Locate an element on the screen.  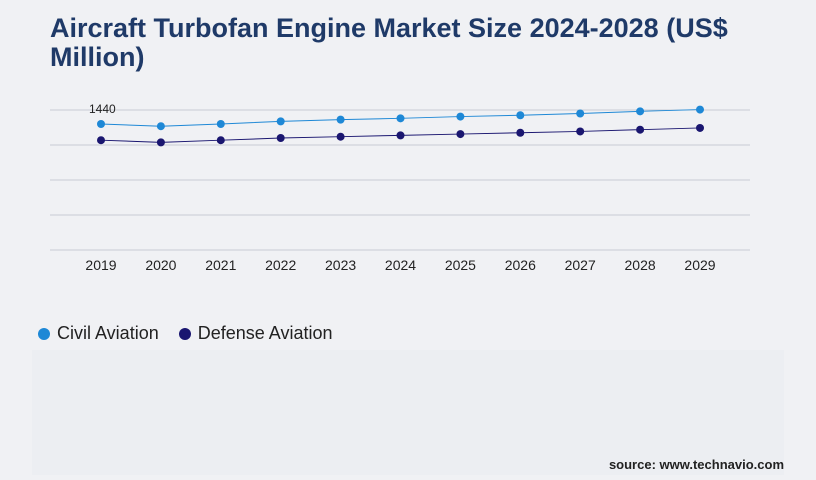
x-tick-label: 2024 is located at coordinates (400, 265).